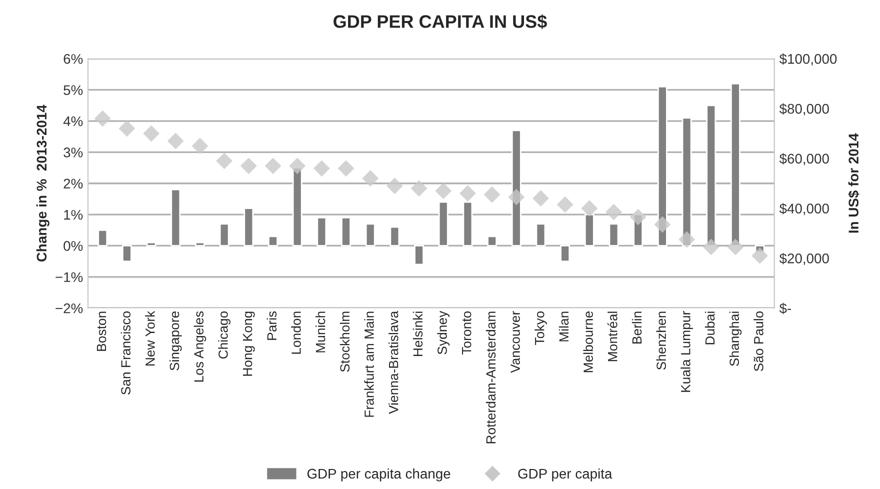 Image resolution: width=880 pixels, height=489 pixels. Describe the element at coordinates (150, 338) in the screenshot. I see `x-tick-label: New York` at that location.